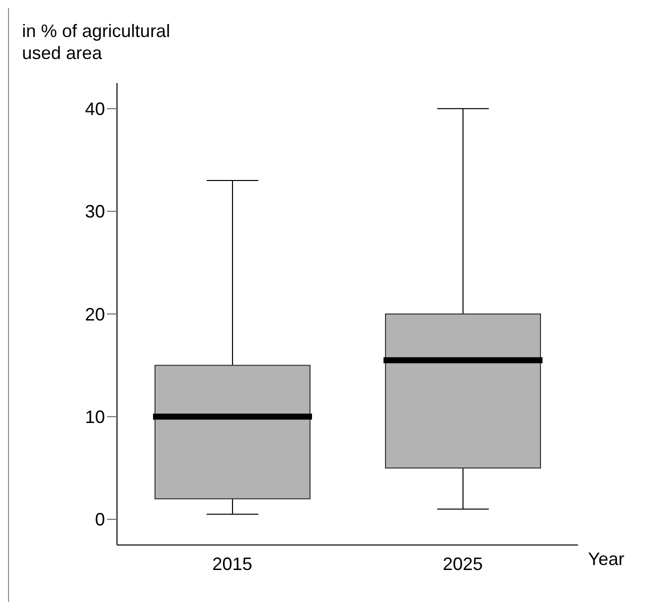 The image size is (671, 610). What do you see at coordinates (94, 417) in the screenshot?
I see `y-tick-label: 10` at bounding box center [94, 417].